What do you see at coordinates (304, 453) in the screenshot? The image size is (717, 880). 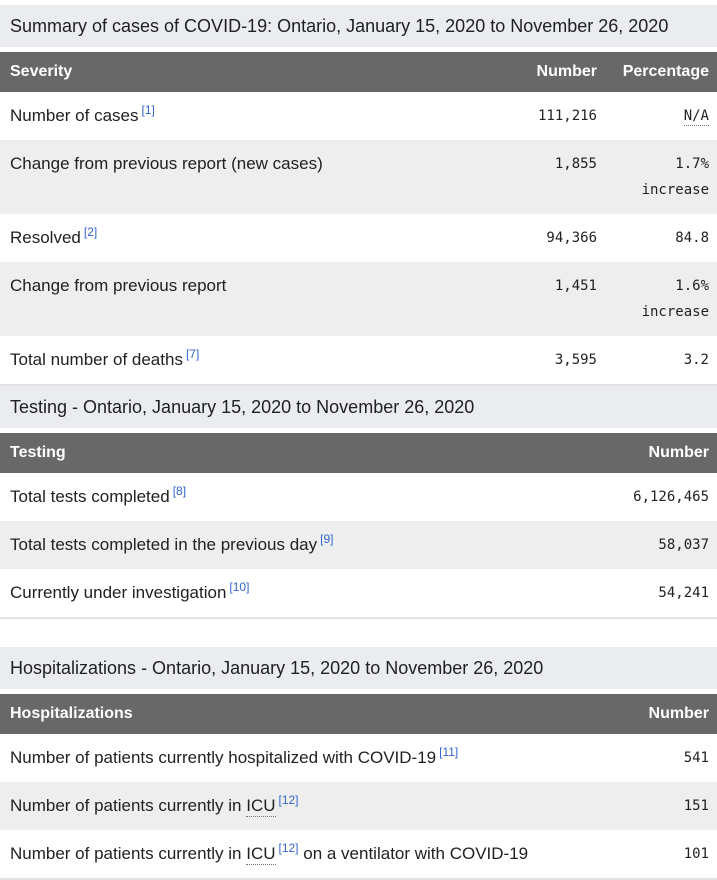 I see `column-header-testing: Testing` at bounding box center [304, 453].